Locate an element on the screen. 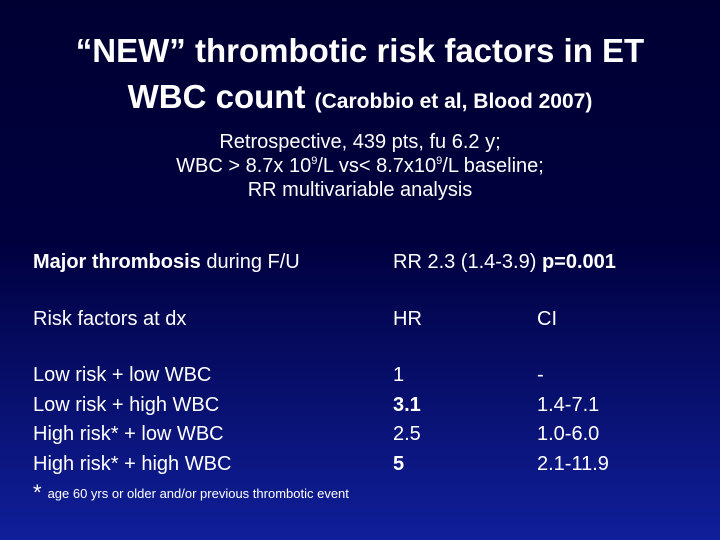  table-row-ci: 1.4-7.1 is located at coordinates (568, 404).